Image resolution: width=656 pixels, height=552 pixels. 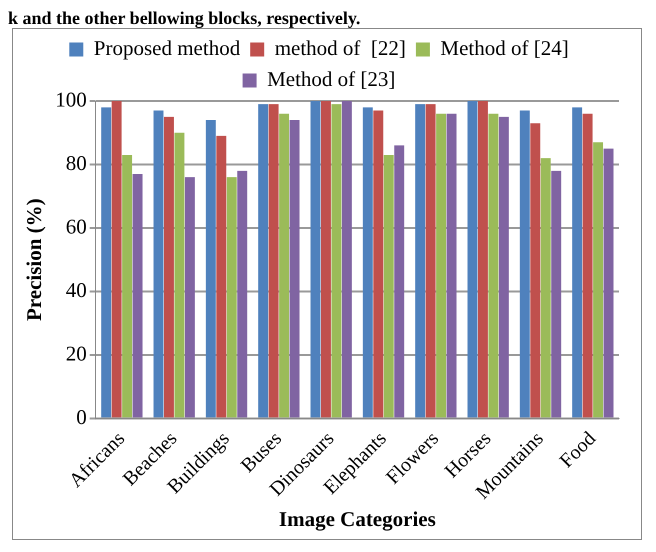 What do you see at coordinates (340, 48) in the screenshot?
I see `legend-label: method of [22]` at bounding box center [340, 48].